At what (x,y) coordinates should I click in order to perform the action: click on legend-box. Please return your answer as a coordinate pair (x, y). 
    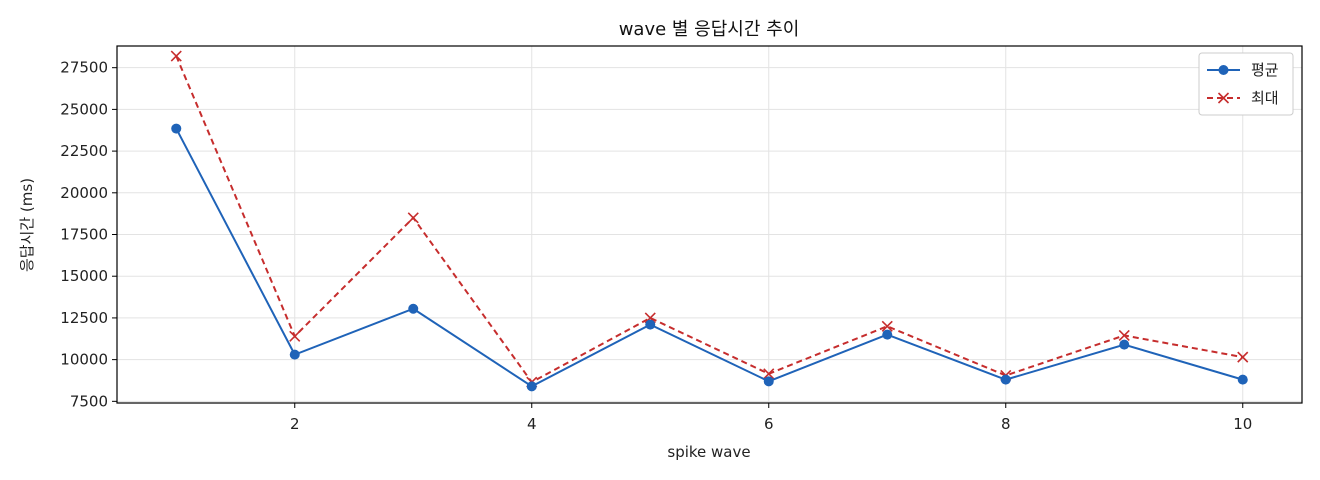
    Looking at the image, I should click on (1246, 84).